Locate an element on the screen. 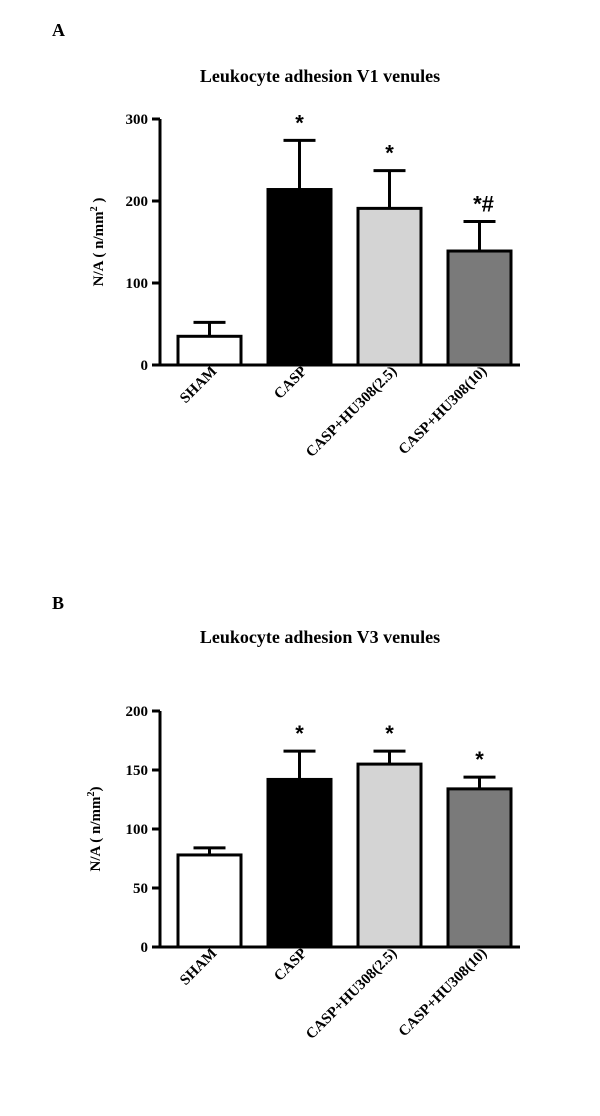  y-axis-label: N/A ( n/mm2 ) is located at coordinates (98, 242).